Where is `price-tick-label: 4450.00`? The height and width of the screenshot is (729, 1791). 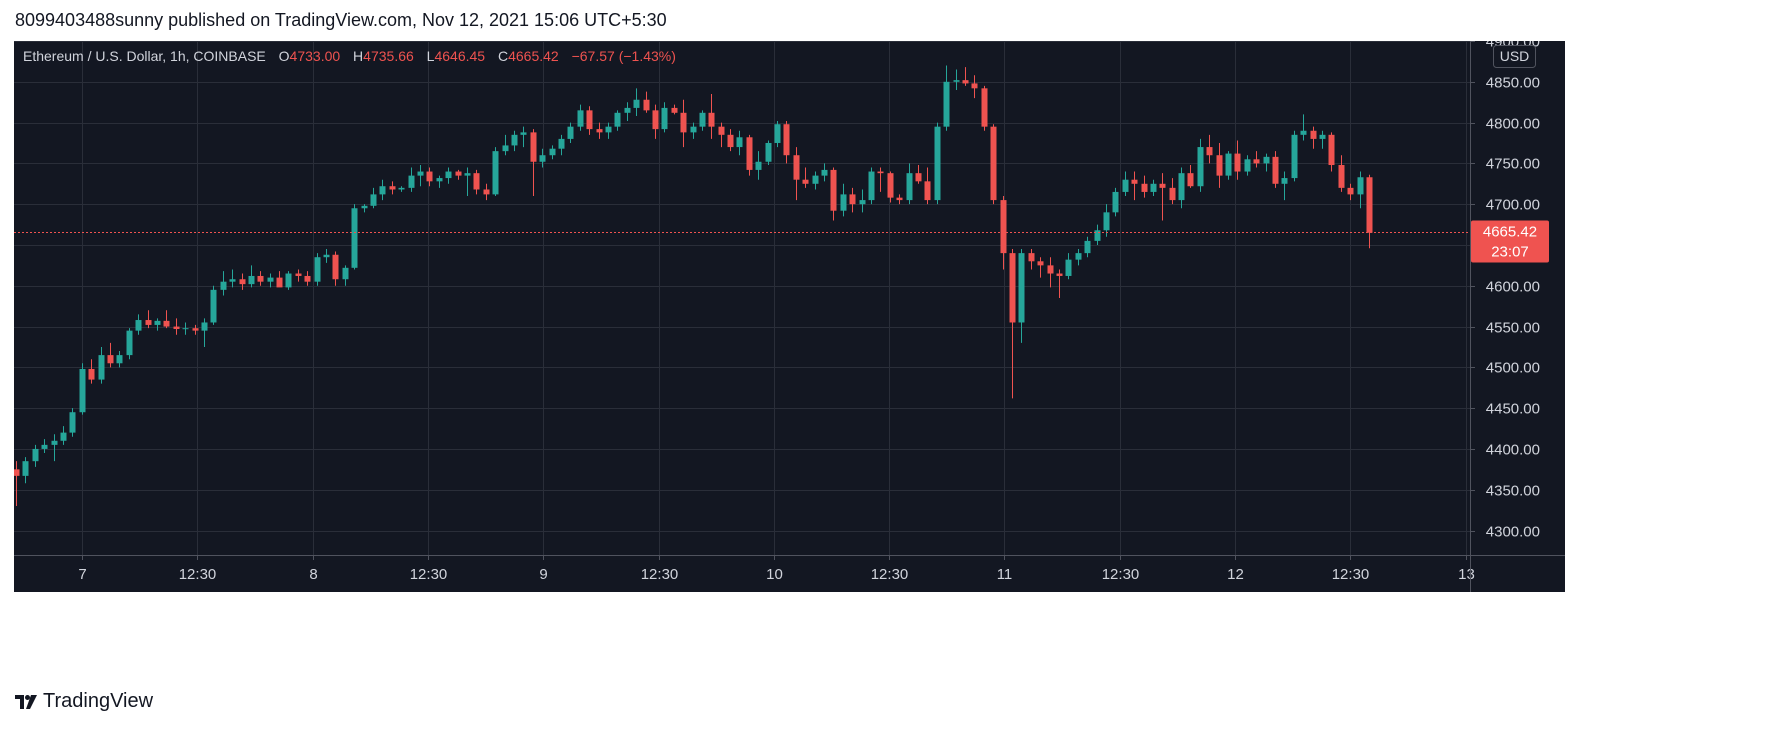 price-tick-label: 4450.00 is located at coordinates (1513, 409).